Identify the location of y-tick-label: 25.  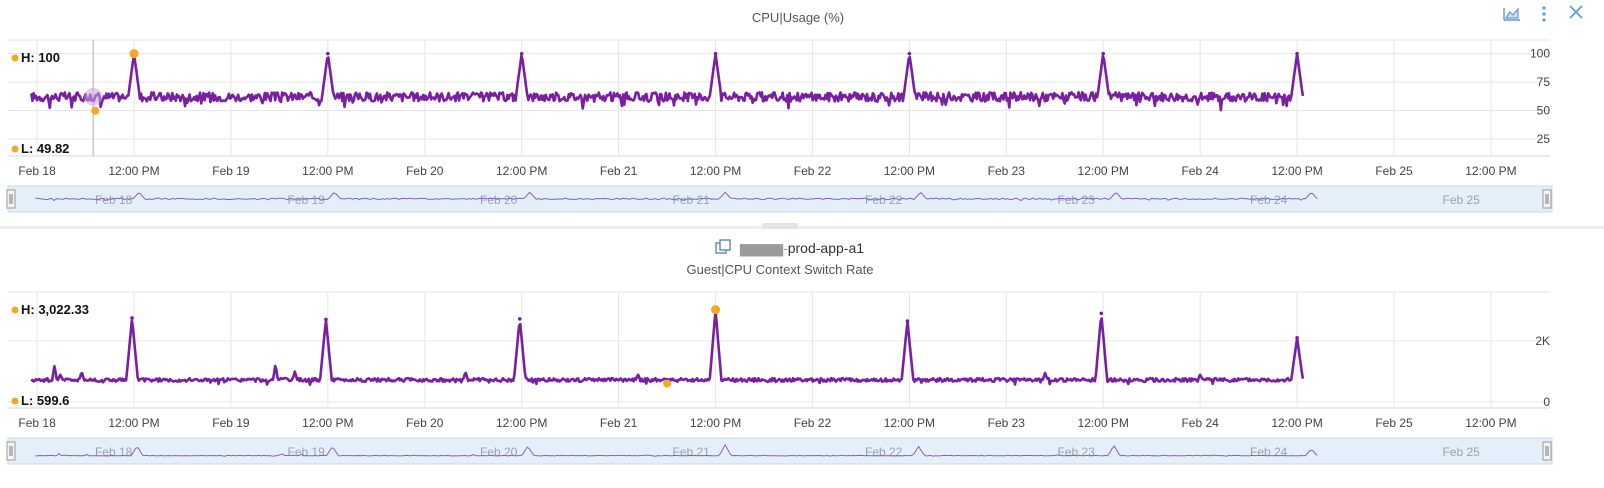
(1544, 139).